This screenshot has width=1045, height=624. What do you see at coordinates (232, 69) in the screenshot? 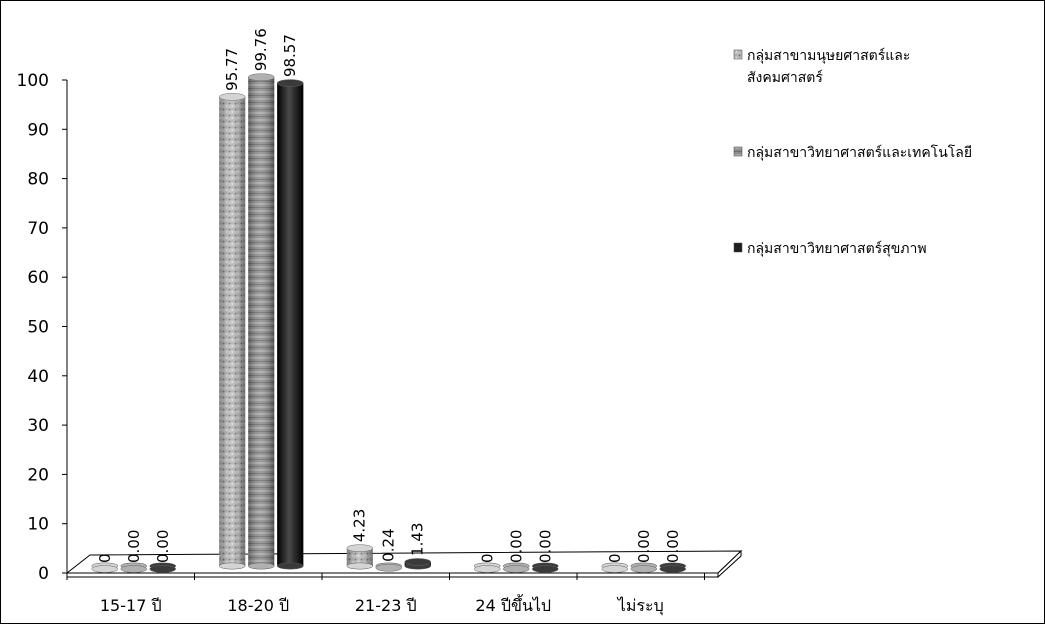
I see `data-label: 95.77` at bounding box center [232, 69].